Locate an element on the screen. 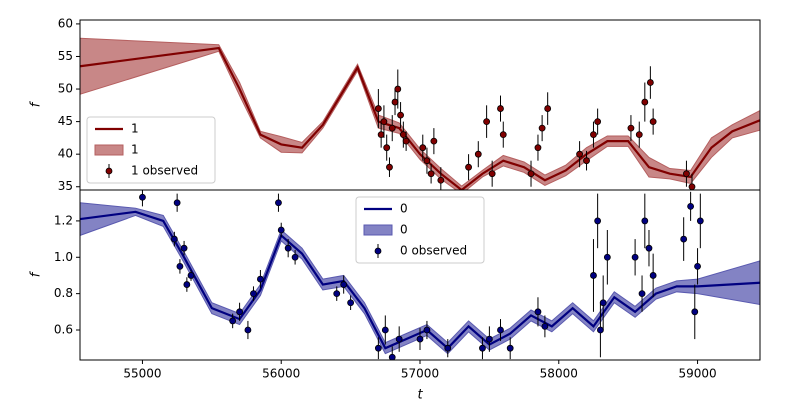 The image size is (800, 400). y-tick-label: 0.6 is located at coordinates (63, 330).